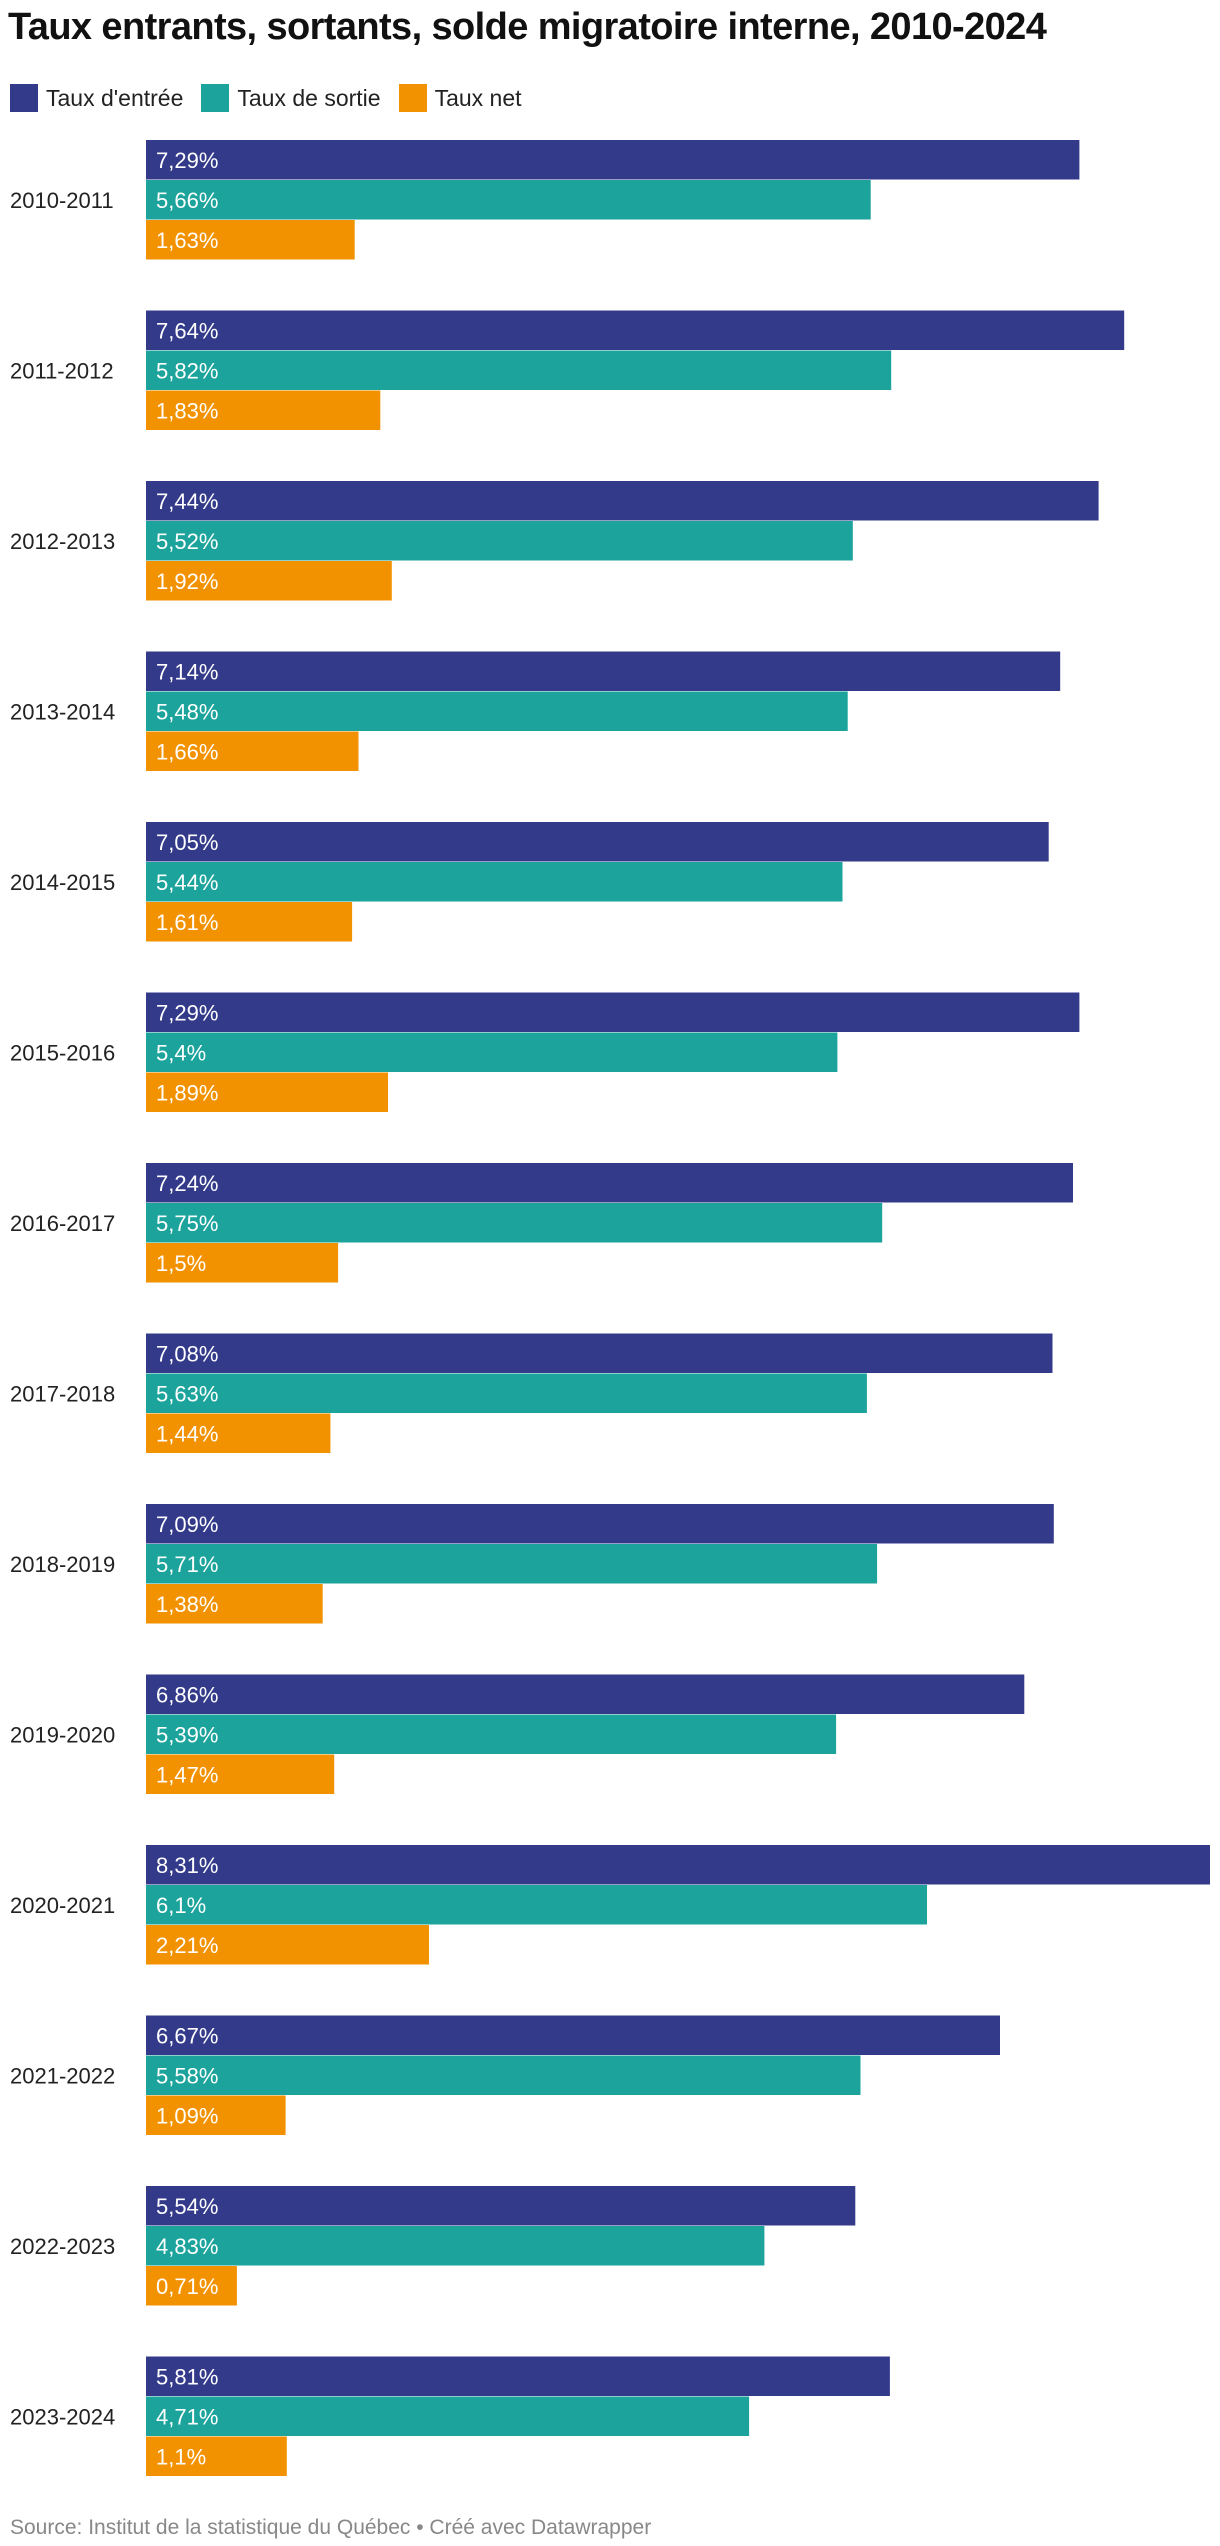 The image size is (1220, 2546). What do you see at coordinates (187, 2035) in the screenshot?
I see `data-label: 6,67%` at bounding box center [187, 2035].